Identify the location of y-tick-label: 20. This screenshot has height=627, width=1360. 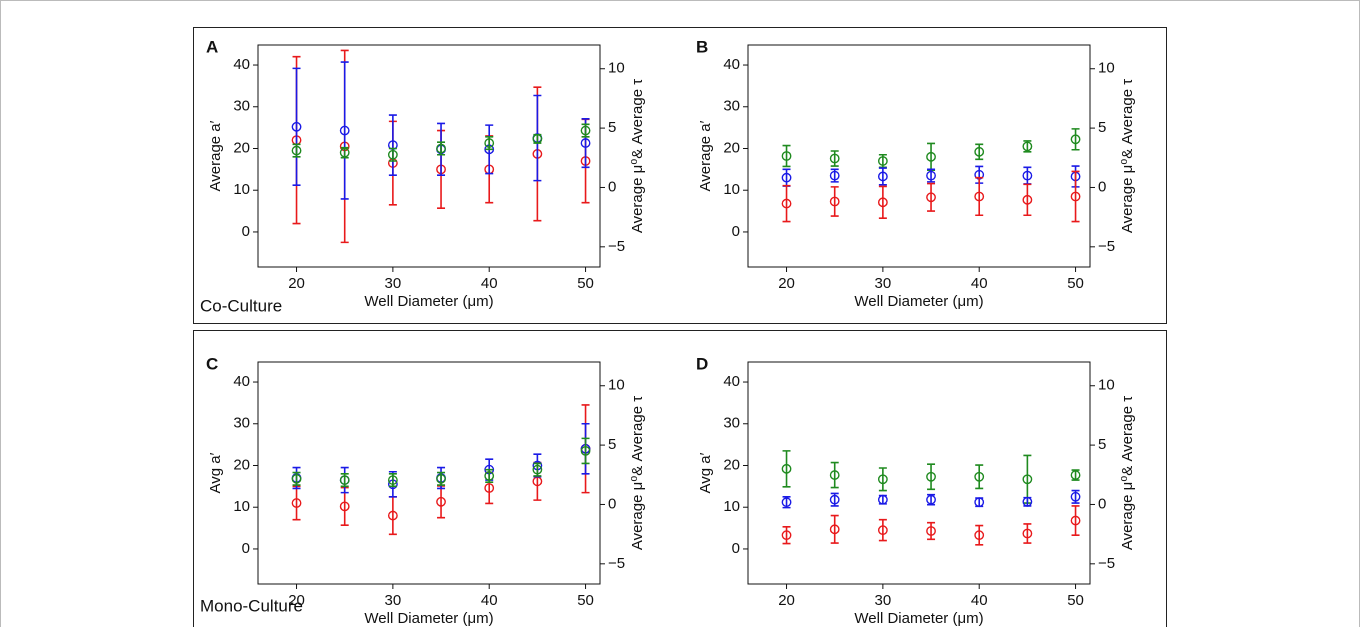
(241, 147).